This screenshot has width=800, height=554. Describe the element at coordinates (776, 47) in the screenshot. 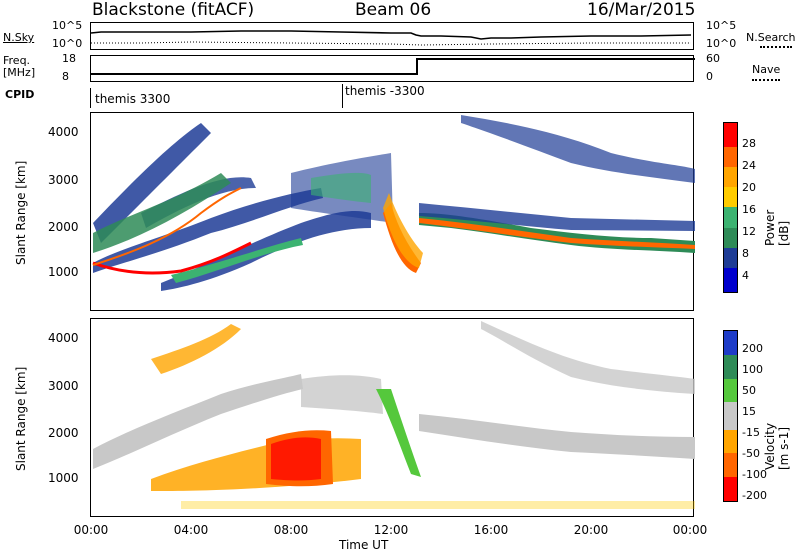

I see `noise-search-legend-line` at that location.